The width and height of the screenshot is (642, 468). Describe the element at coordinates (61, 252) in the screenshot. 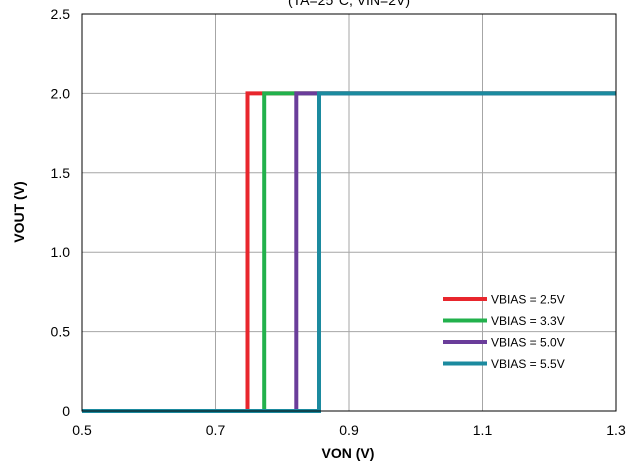

I see `y-tick-label: 1.0` at that location.